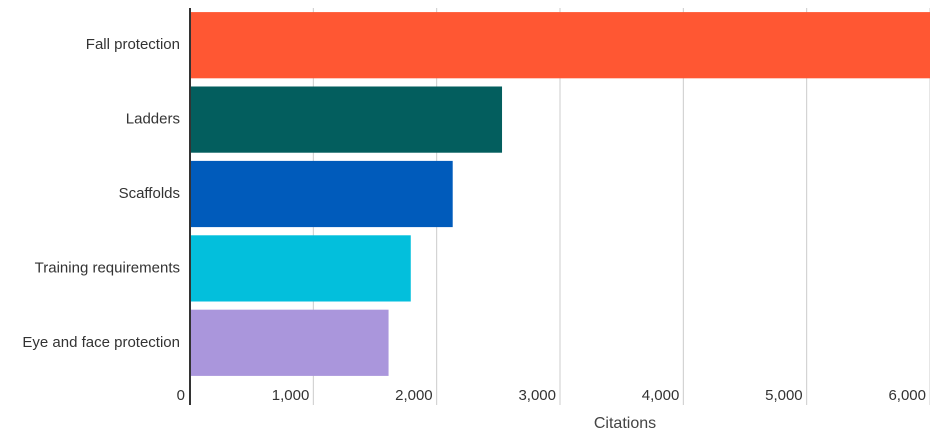  Describe the element at coordinates (661, 395) in the screenshot. I see `x-tick-label: 4,000` at that location.